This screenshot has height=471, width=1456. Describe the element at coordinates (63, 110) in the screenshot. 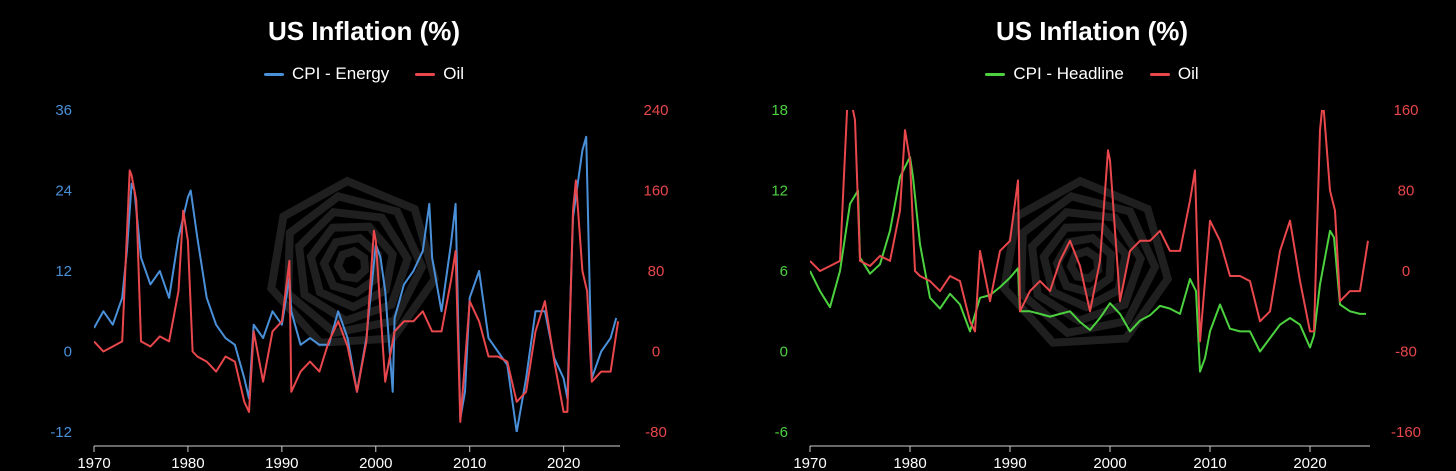

I see `left-axis-tick-label-0: 36` at that location.